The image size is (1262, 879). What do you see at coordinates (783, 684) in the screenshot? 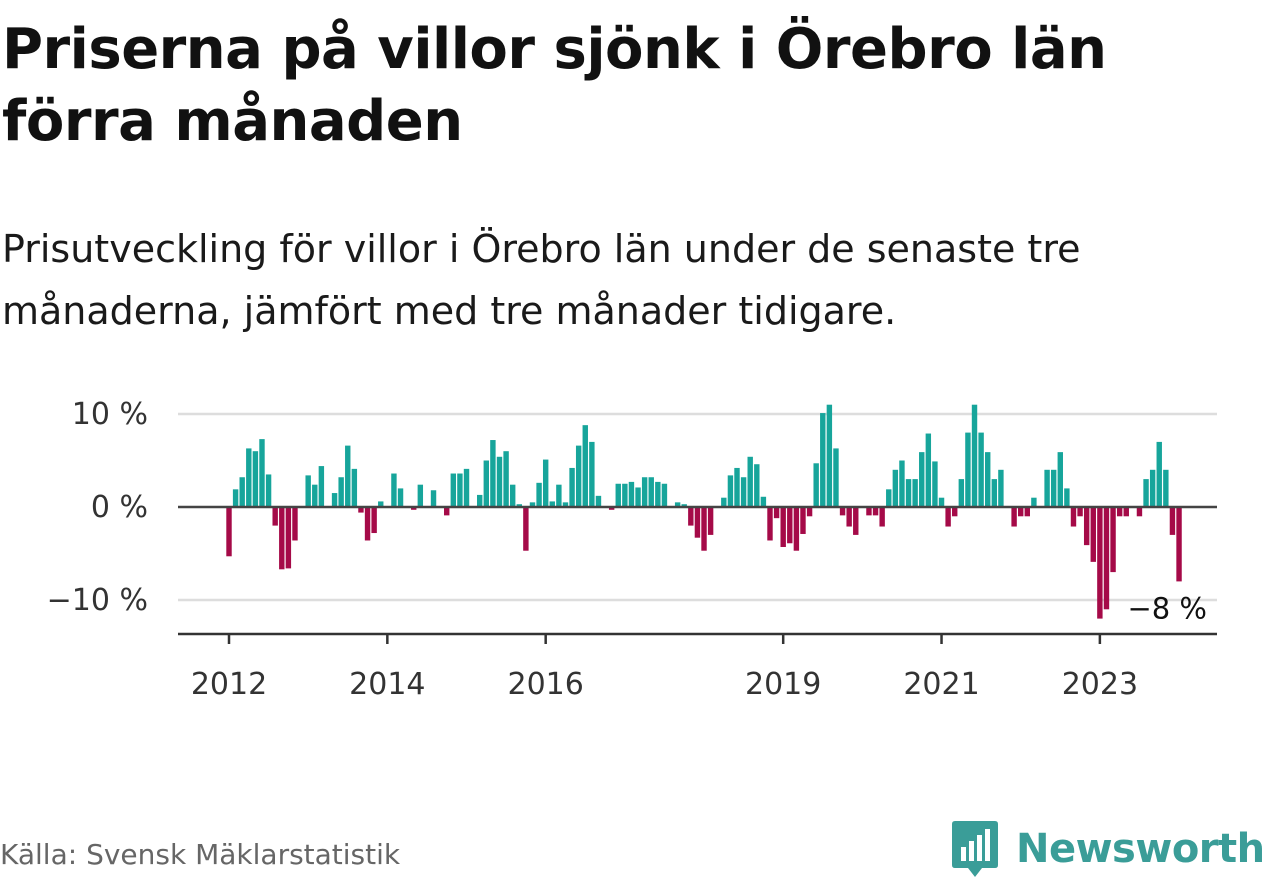
I see `x-tick-label: 2019` at bounding box center [783, 684].